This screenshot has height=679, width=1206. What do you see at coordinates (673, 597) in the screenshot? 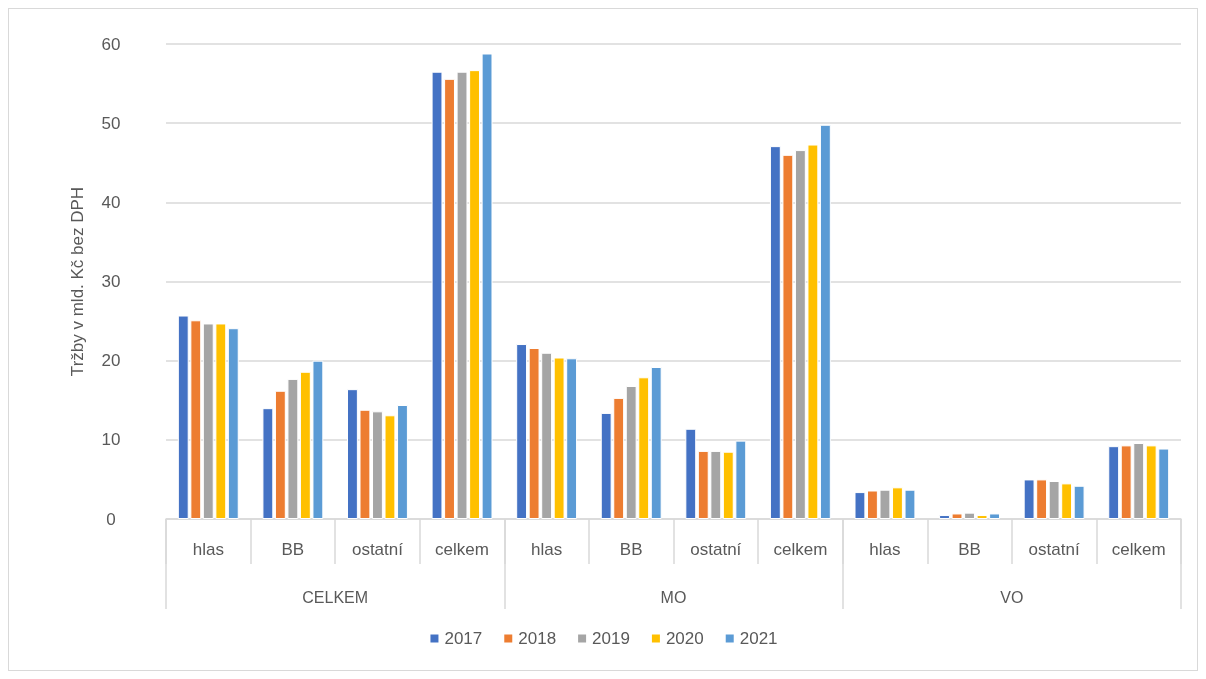
I see `text: MO` at bounding box center [673, 597].